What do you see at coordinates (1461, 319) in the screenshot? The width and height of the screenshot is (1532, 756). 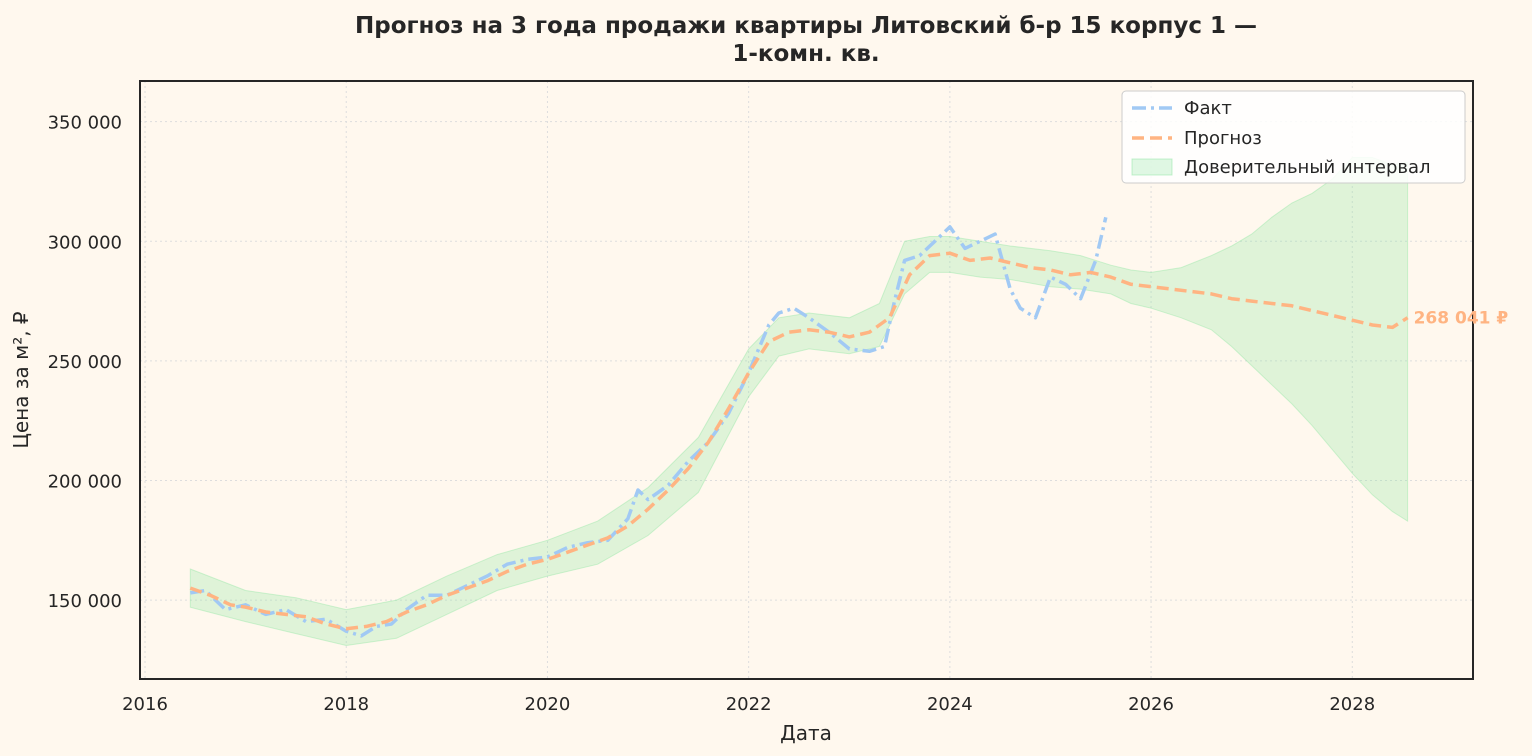 I see `forecast-end-label: 268 041 ₽` at bounding box center [1461, 319].